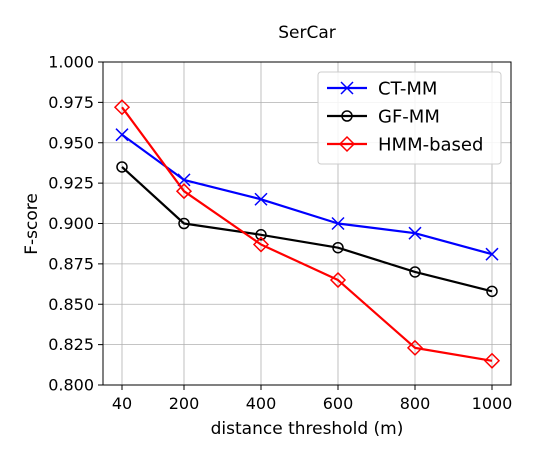 Image resolution: width=534 pixels, height=459 pixels. Describe the element at coordinates (71, 142) in the screenshot. I see `y-tick-label: 0.950` at that location.